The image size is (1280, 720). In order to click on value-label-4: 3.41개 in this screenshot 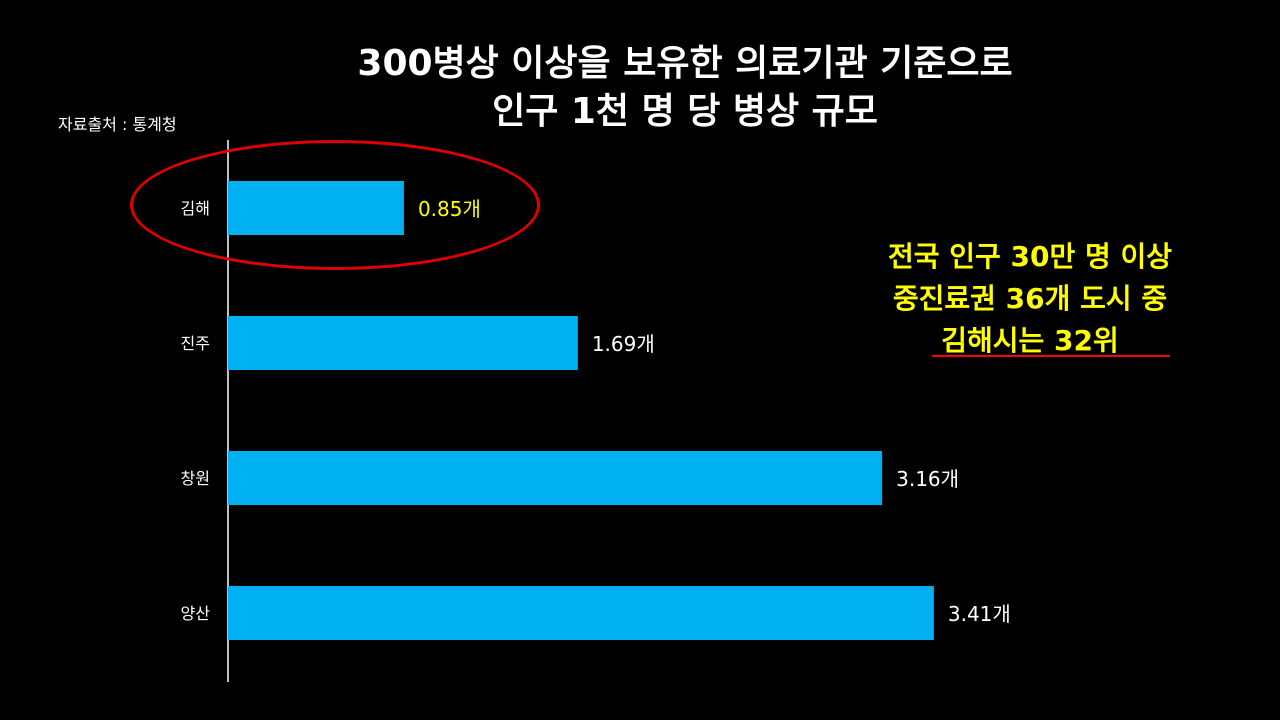, I will do `click(979, 614)`.